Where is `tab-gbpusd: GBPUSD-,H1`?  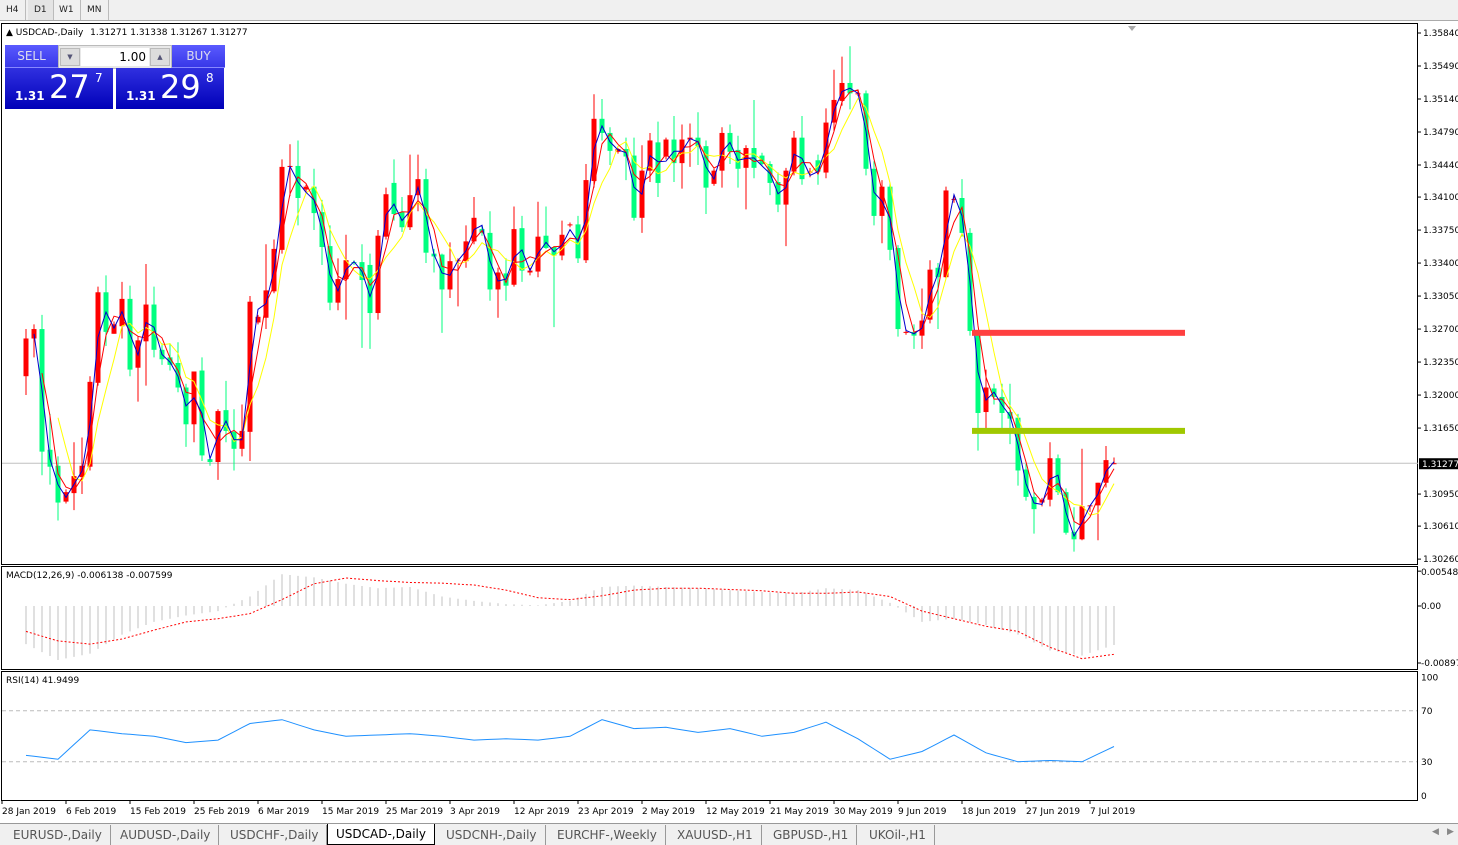 tab-gbpusd: GBPUSD-,H1 is located at coordinates (811, 835).